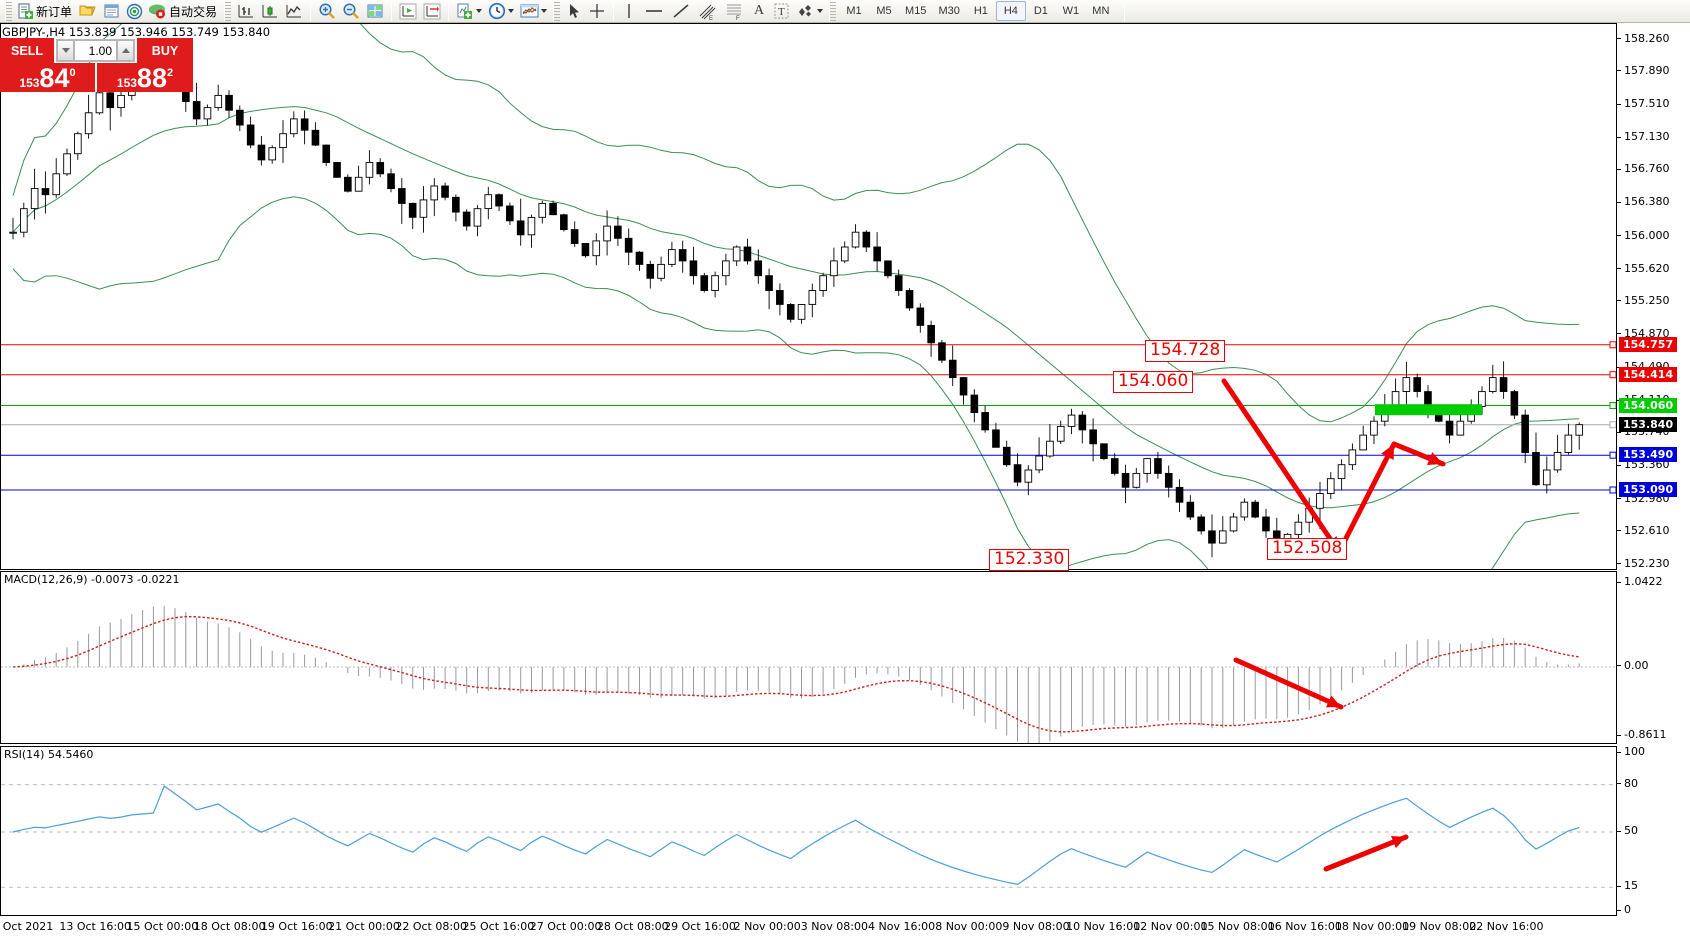  Describe the element at coordinates (1101, 11) in the screenshot. I see `timeframe-mn: MN` at that location.